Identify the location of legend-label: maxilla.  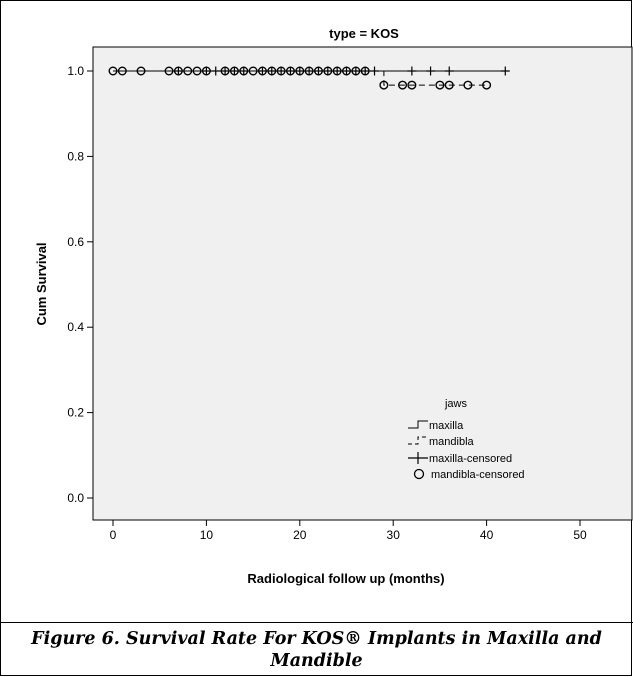
(446, 426).